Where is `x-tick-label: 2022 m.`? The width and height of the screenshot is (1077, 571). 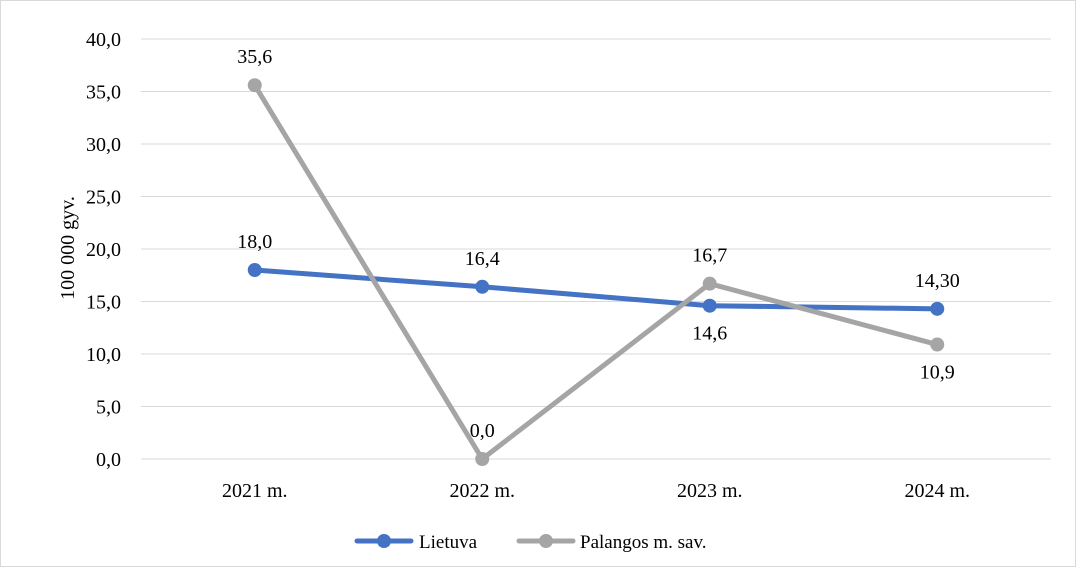
x-tick-label: 2022 m. is located at coordinates (482, 491).